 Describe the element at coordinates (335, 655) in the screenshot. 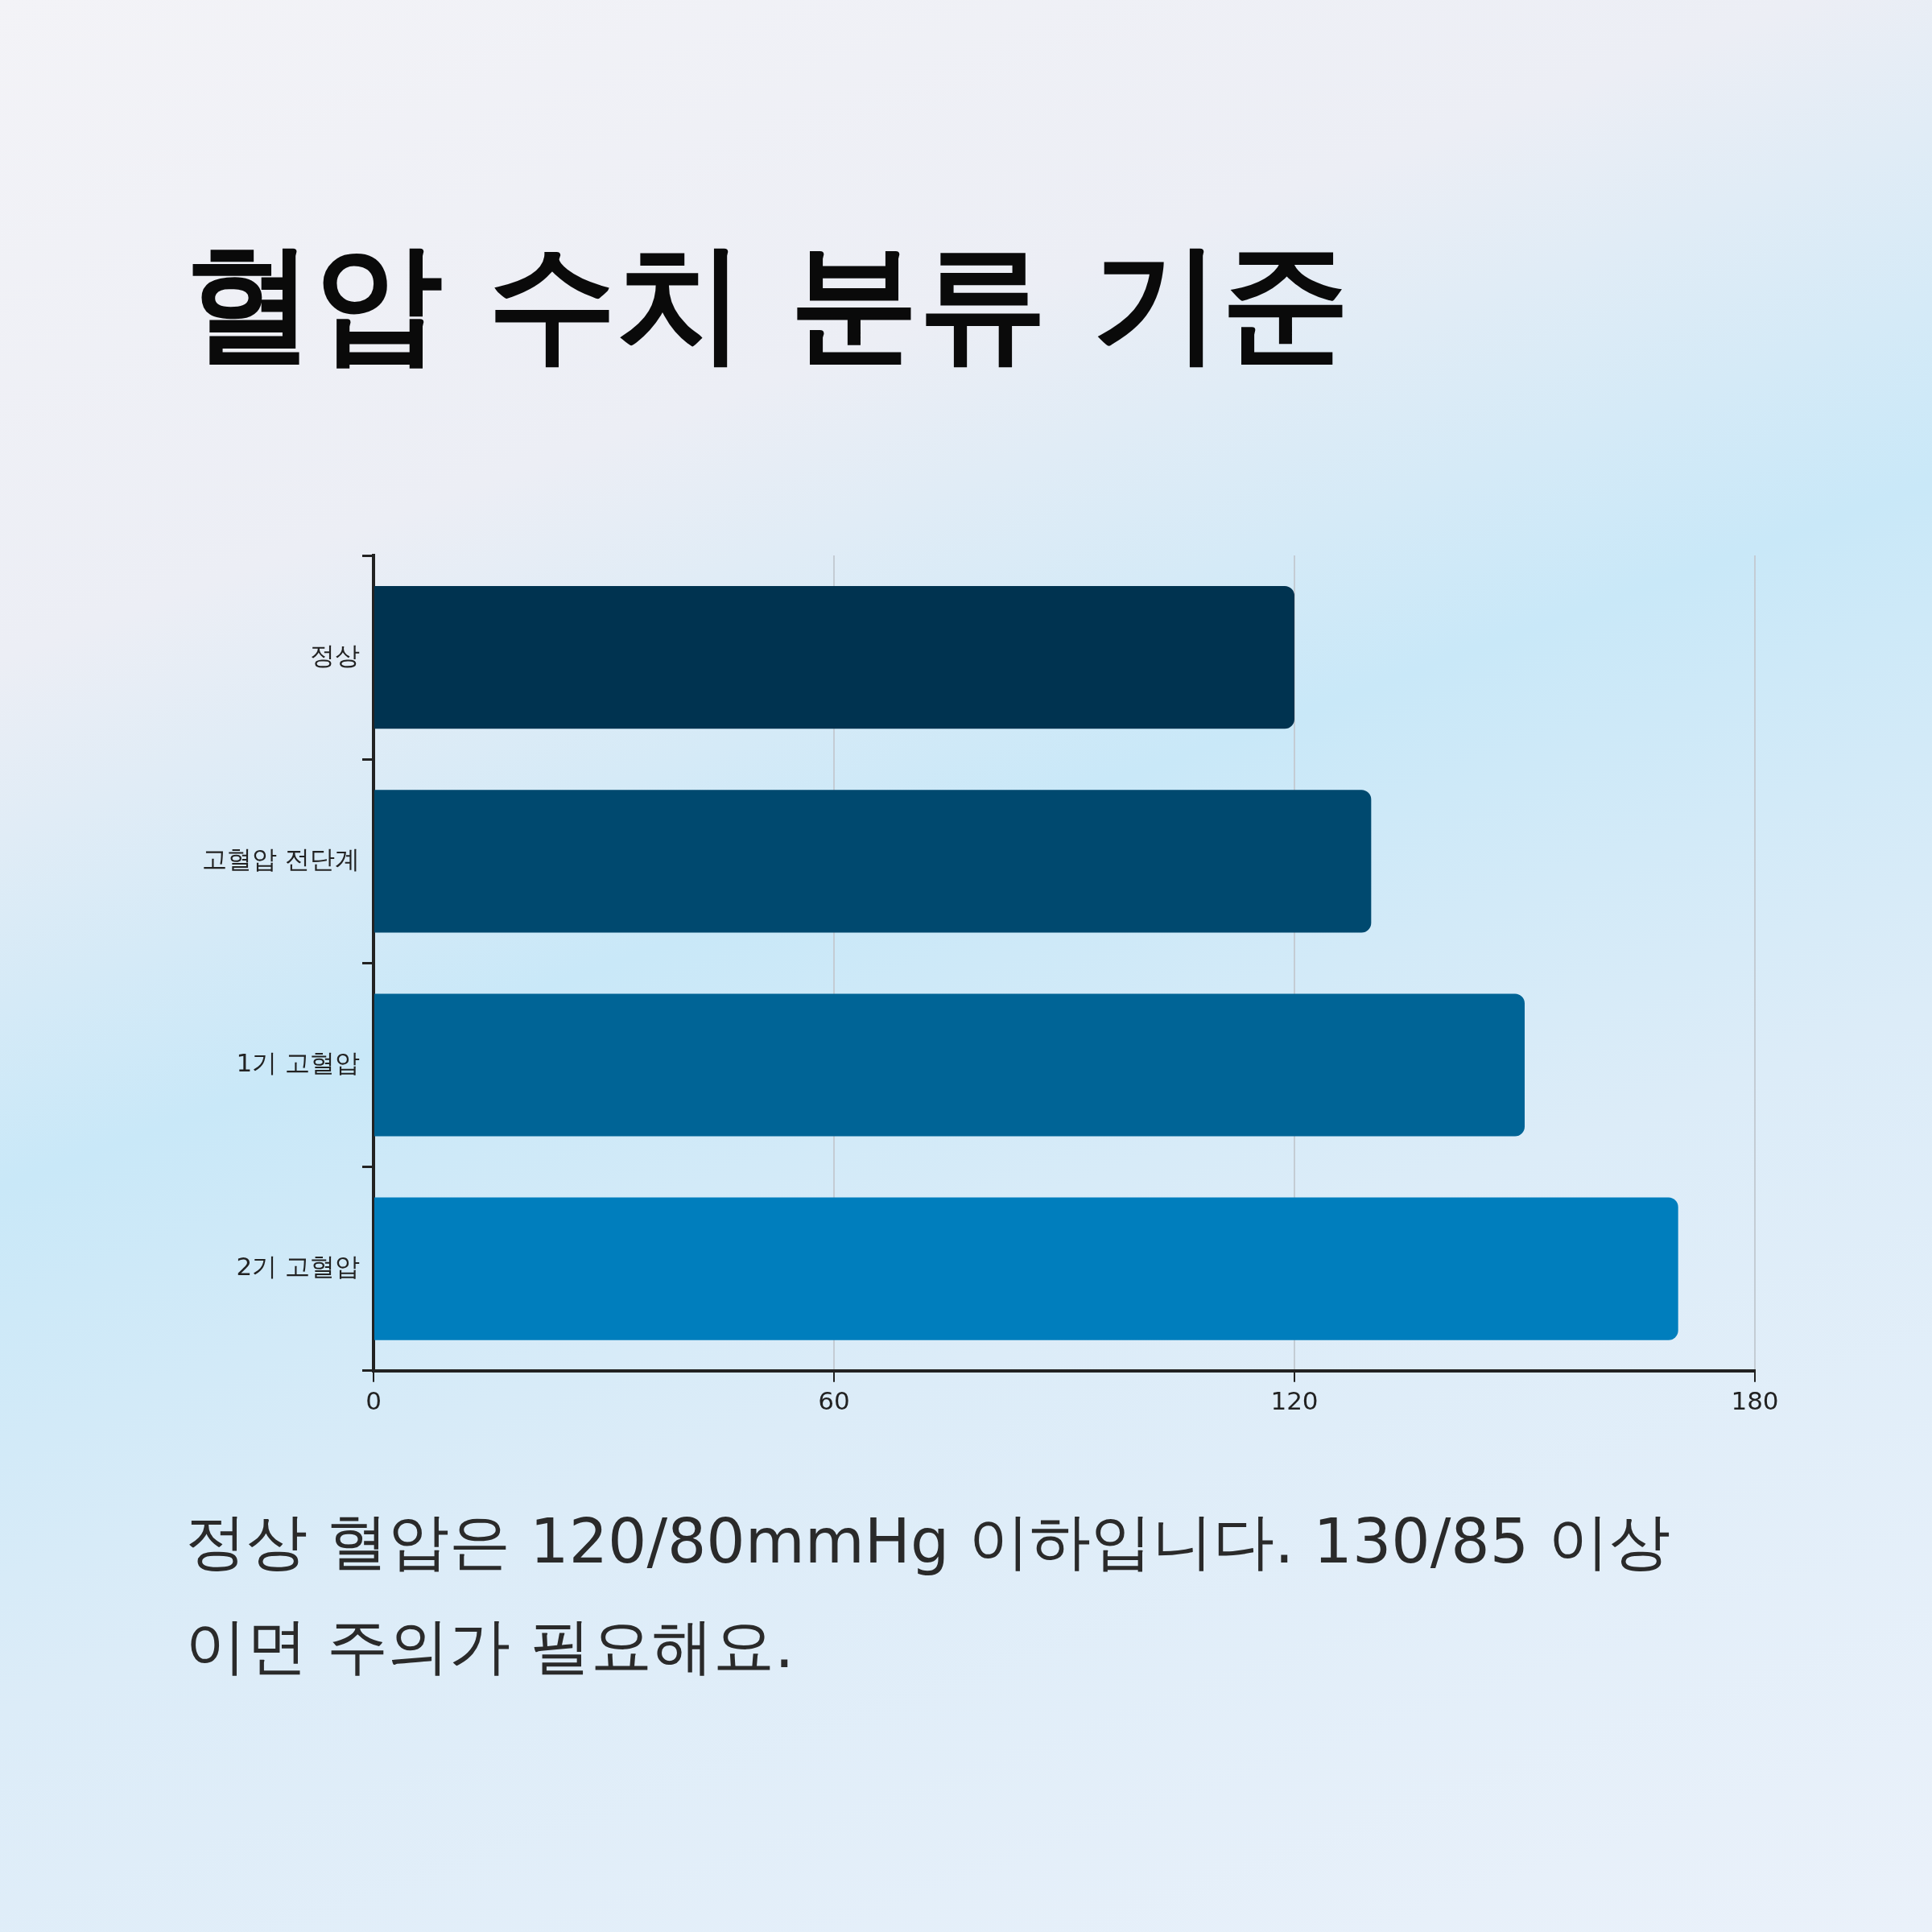

I see `y-tick-label: 정상` at that location.